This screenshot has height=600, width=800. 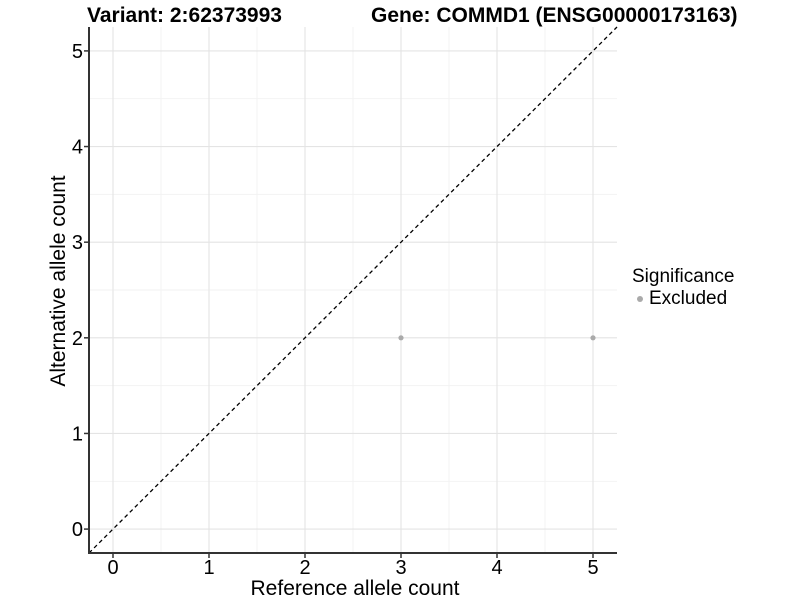 I want to click on legend-item-excluded: Excluded, so click(x=683, y=299).